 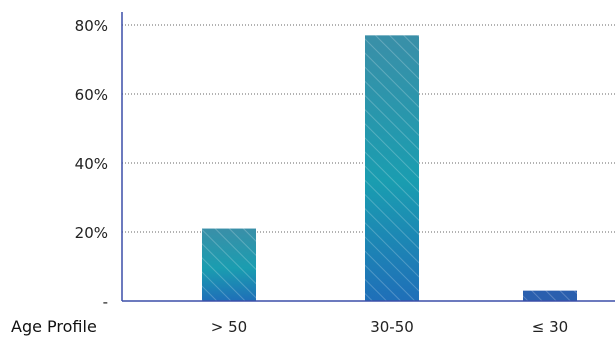 I want to click on y-tick-label: 80%, so click(x=91, y=26).